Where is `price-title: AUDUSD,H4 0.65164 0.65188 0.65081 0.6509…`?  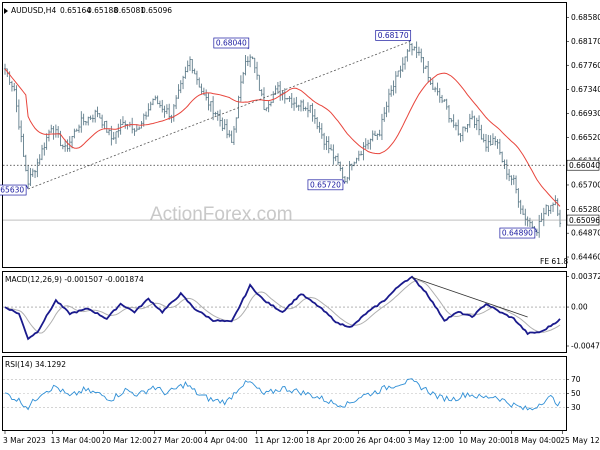
price-title: AUDUSD,H4 0.65164 0.65188 0.65081 0.6509… is located at coordinates (88, 10).